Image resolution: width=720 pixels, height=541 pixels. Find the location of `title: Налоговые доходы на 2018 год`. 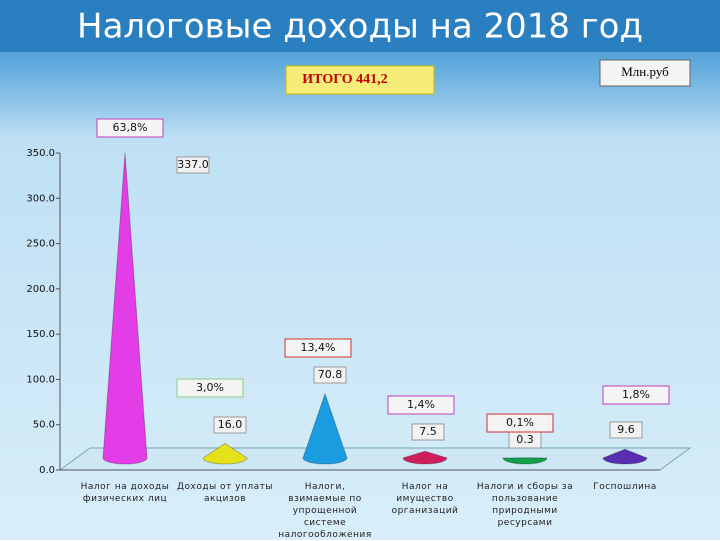

title: Налоговые доходы на 2018 год is located at coordinates (360, 27).